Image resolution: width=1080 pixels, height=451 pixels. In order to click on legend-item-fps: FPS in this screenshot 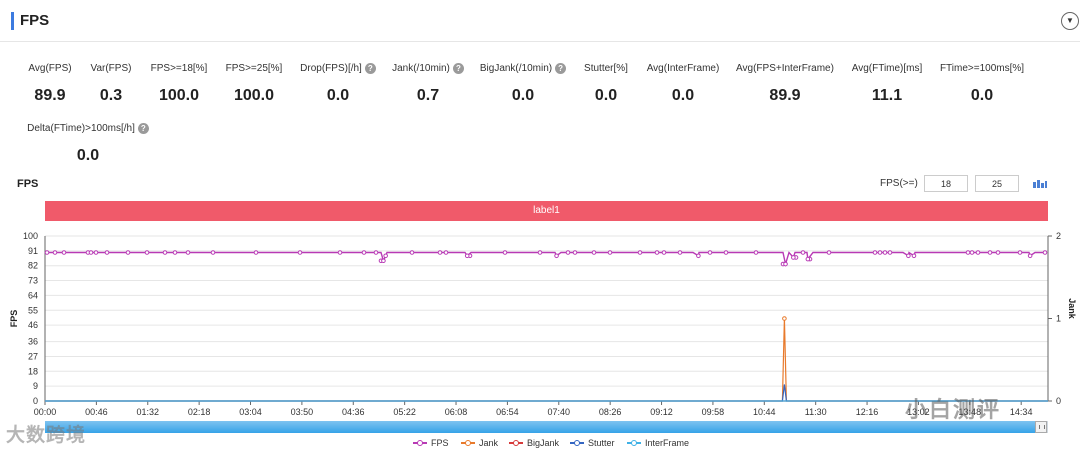, I will do `click(431, 443)`.